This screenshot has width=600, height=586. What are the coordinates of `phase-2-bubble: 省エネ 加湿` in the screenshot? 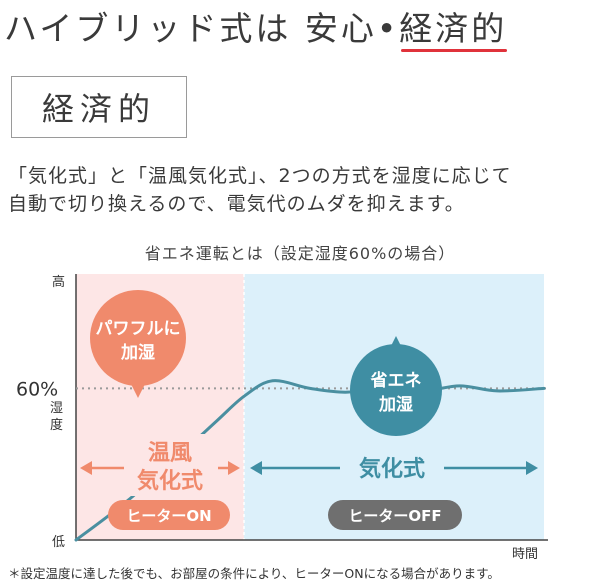 It's located at (396, 386).